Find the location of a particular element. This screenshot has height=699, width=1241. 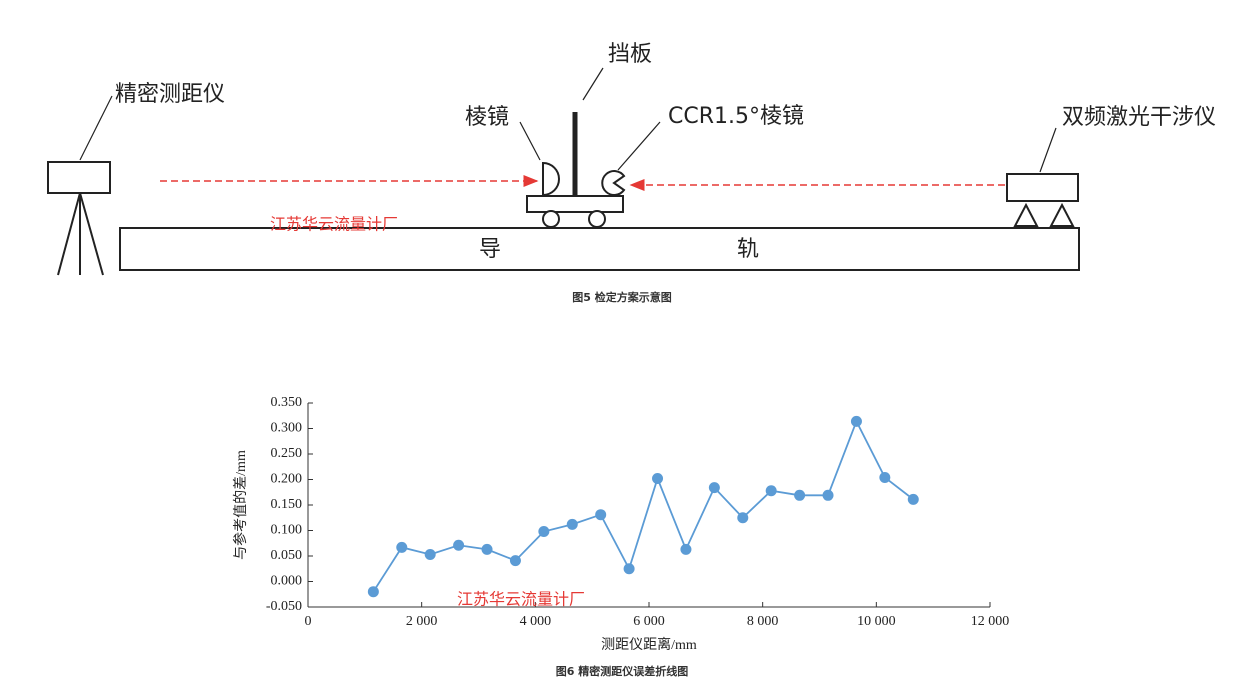

x-tick-label: 10 000 is located at coordinates (876, 621).